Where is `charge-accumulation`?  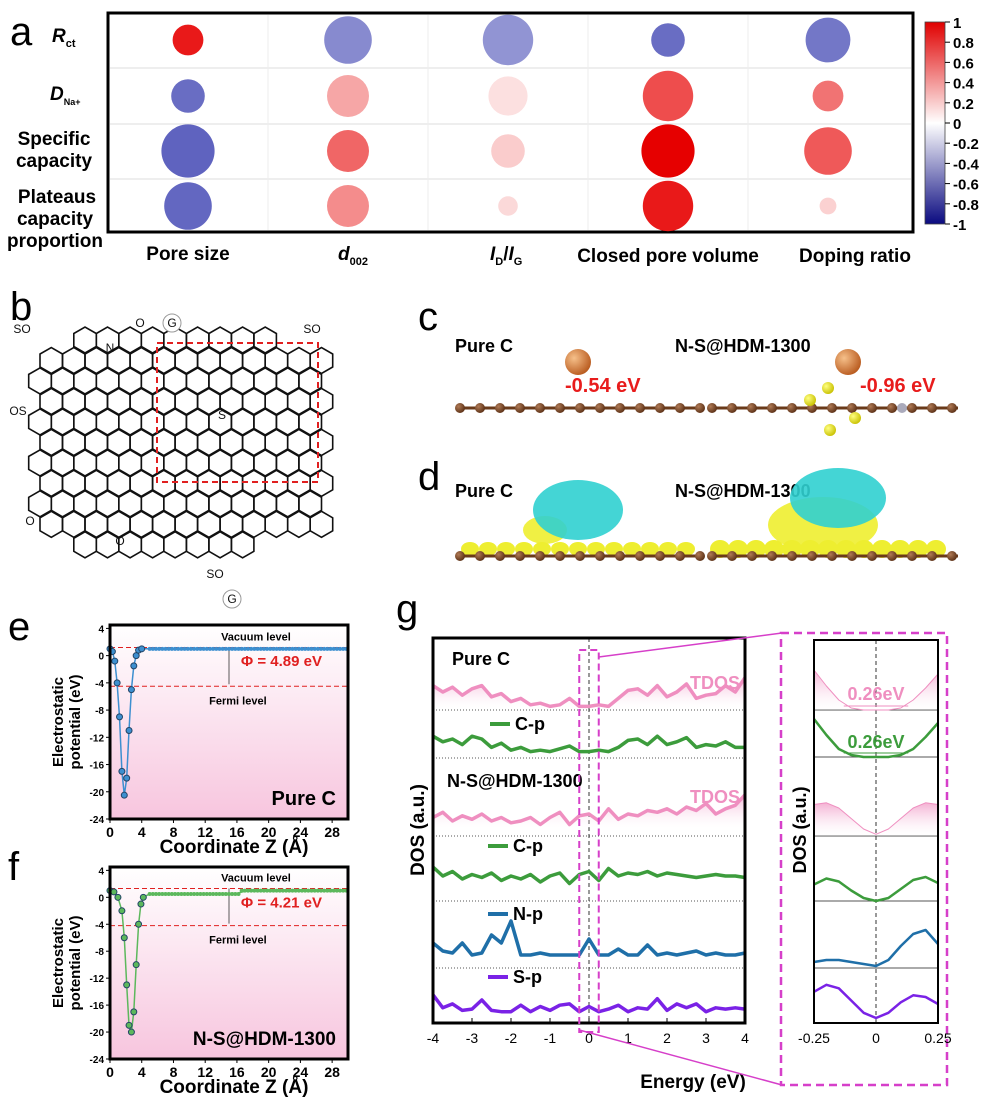
charge-accumulation is located at coordinates (650, 549).